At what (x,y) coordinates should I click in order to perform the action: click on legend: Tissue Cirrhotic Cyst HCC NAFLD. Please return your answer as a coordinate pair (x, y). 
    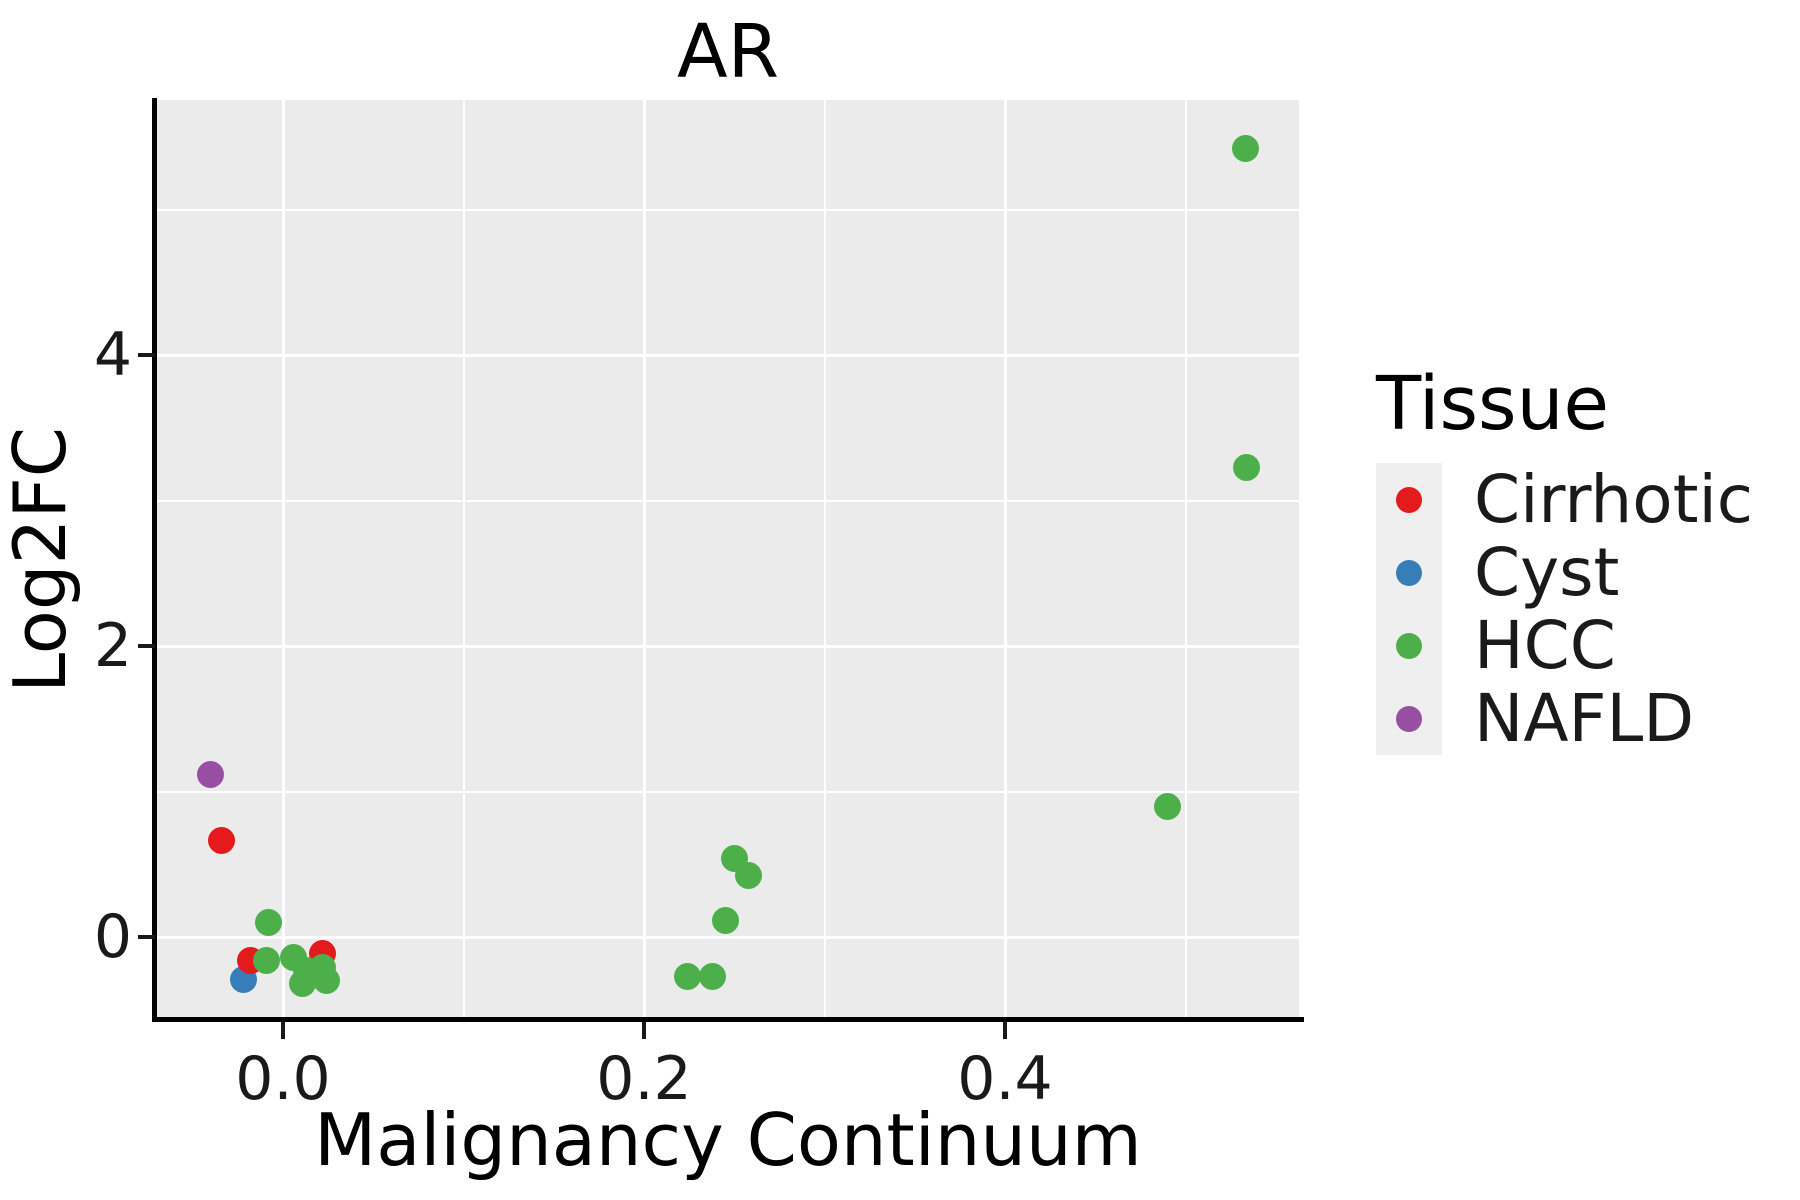
    Looking at the image, I should click on (1565, 559).